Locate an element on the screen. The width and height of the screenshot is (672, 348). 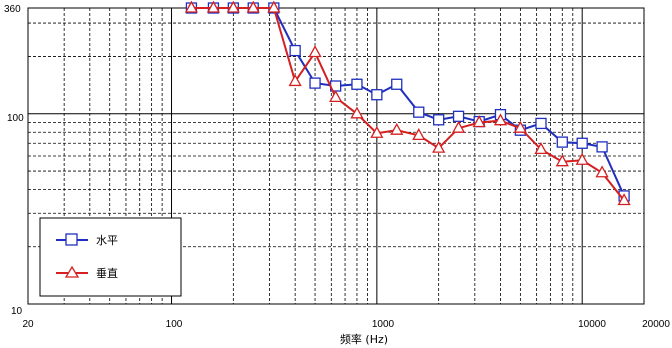
y-tick-label: 100 is located at coordinates (15, 118).